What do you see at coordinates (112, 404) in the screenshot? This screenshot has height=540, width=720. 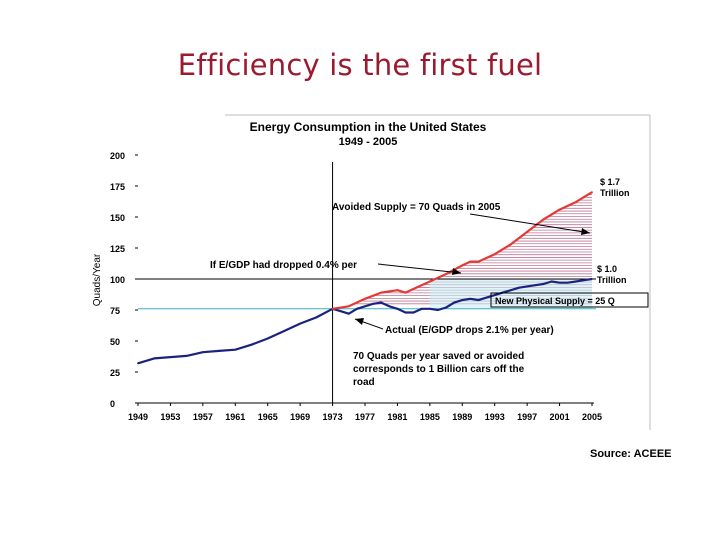 I see `y-tick-label: 0` at bounding box center [112, 404].